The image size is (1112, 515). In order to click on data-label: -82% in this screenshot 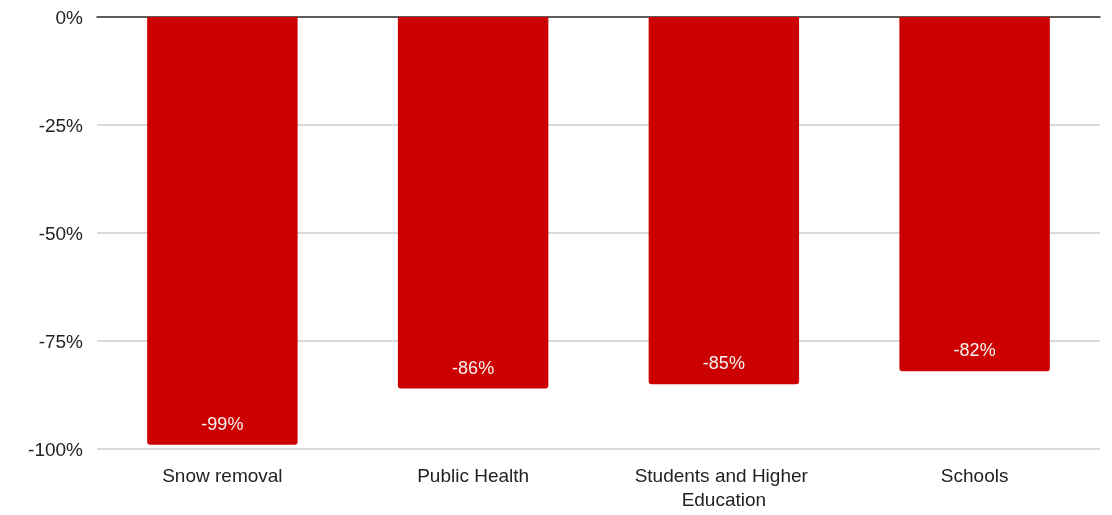, I will do `click(974, 350)`.